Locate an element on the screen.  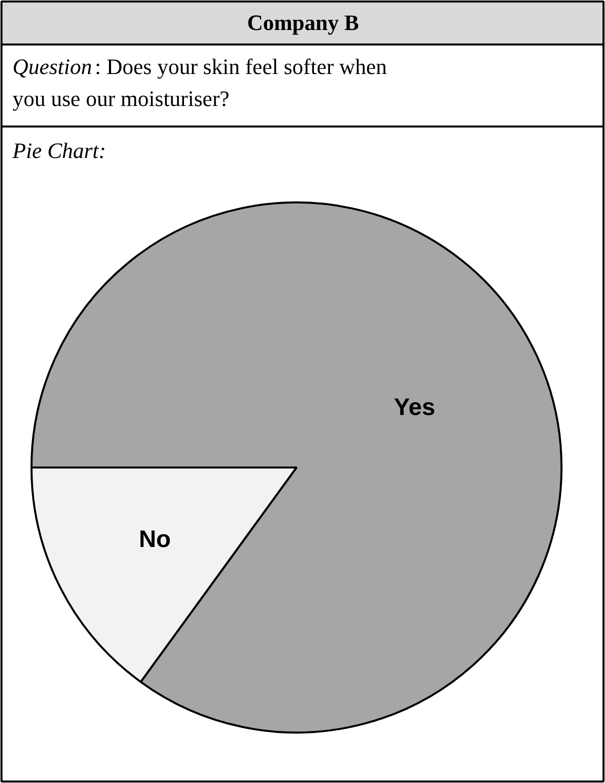
slice-label: Yes is located at coordinates (415, 407).